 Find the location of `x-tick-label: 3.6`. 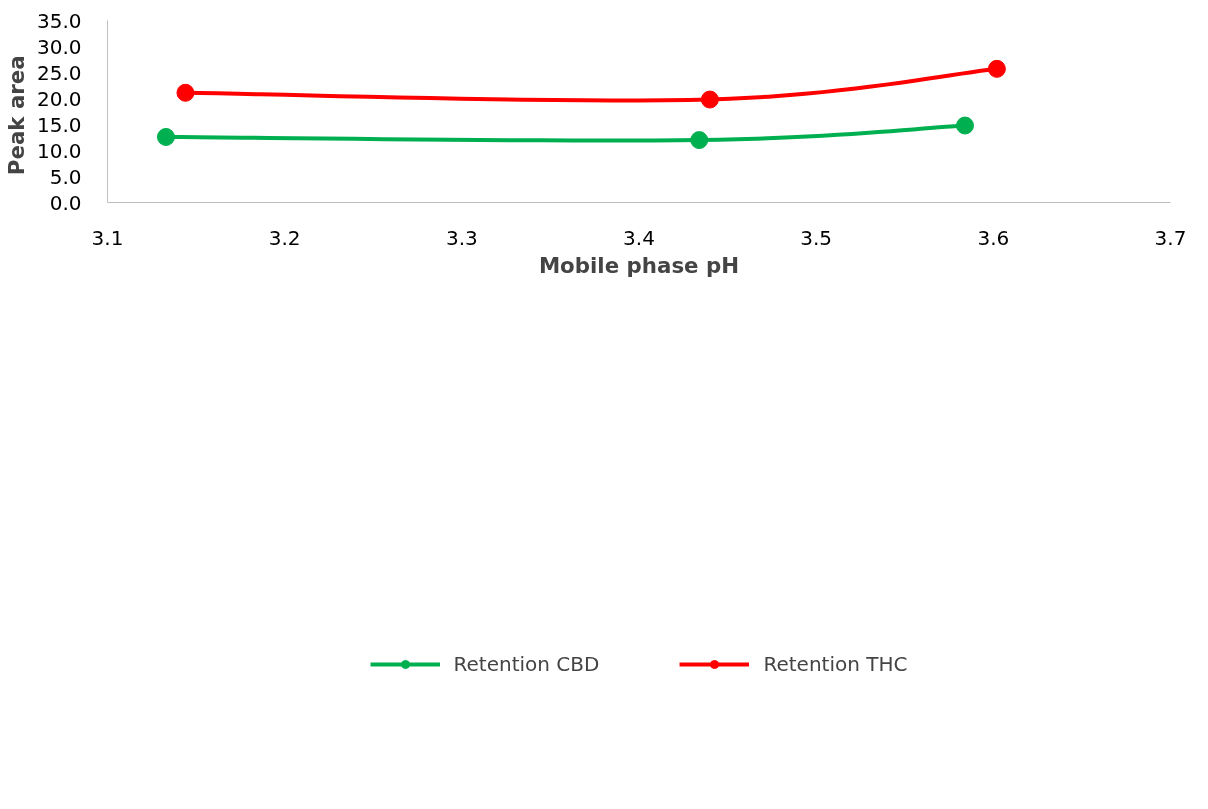

x-tick-label: 3.6 is located at coordinates (993, 237).